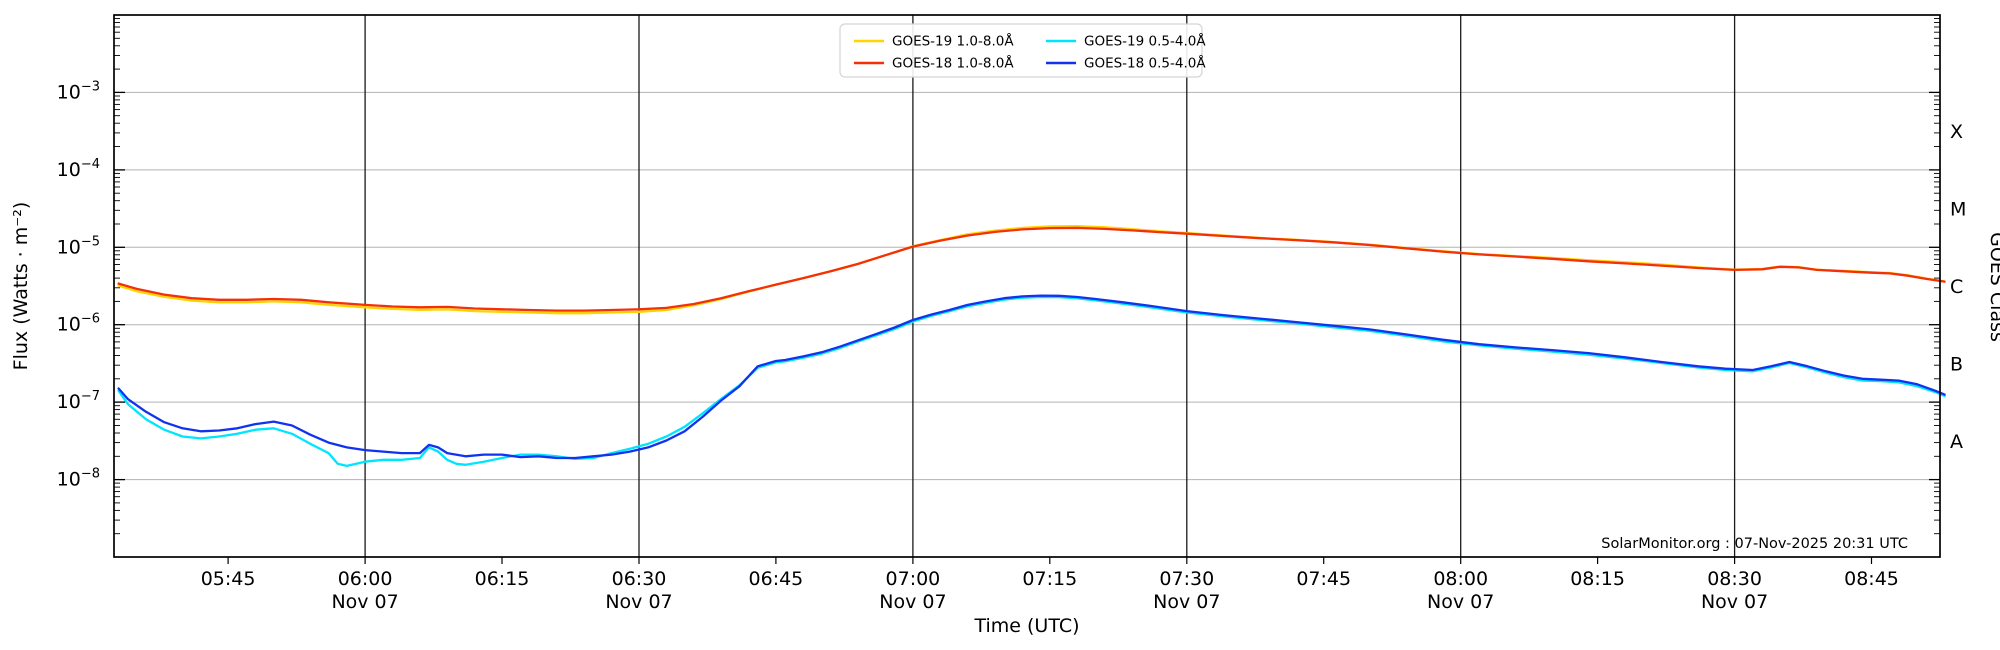 This screenshot has height=650, width=2000. I want to click on y-tick-label: 10⁻⁷, so click(78, 401).